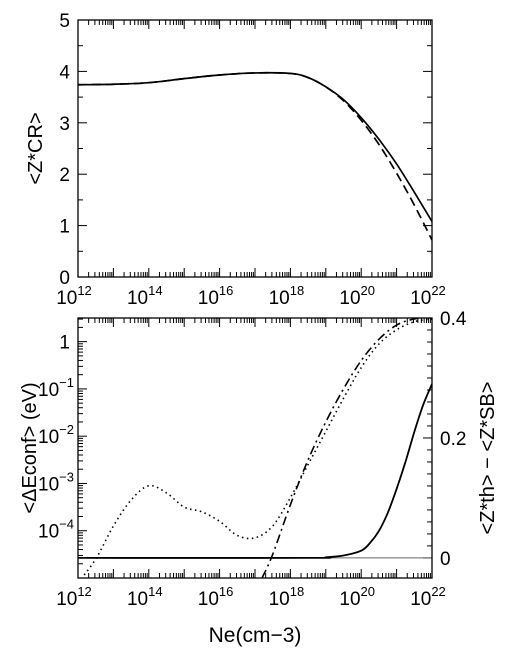 Image resolution: width=510 pixels, height=660 pixels. Describe the element at coordinates (56, 388) in the screenshot. I see `bottom-ytick-left-label: 10⁻¹` at that location.